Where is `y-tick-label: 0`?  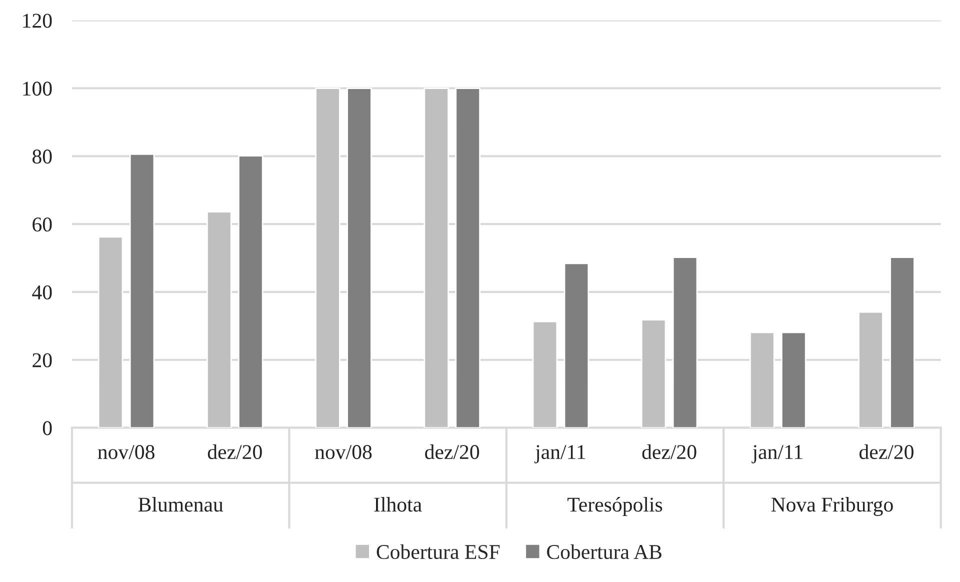
y-tick-label: 0 is located at coordinates (47, 428).